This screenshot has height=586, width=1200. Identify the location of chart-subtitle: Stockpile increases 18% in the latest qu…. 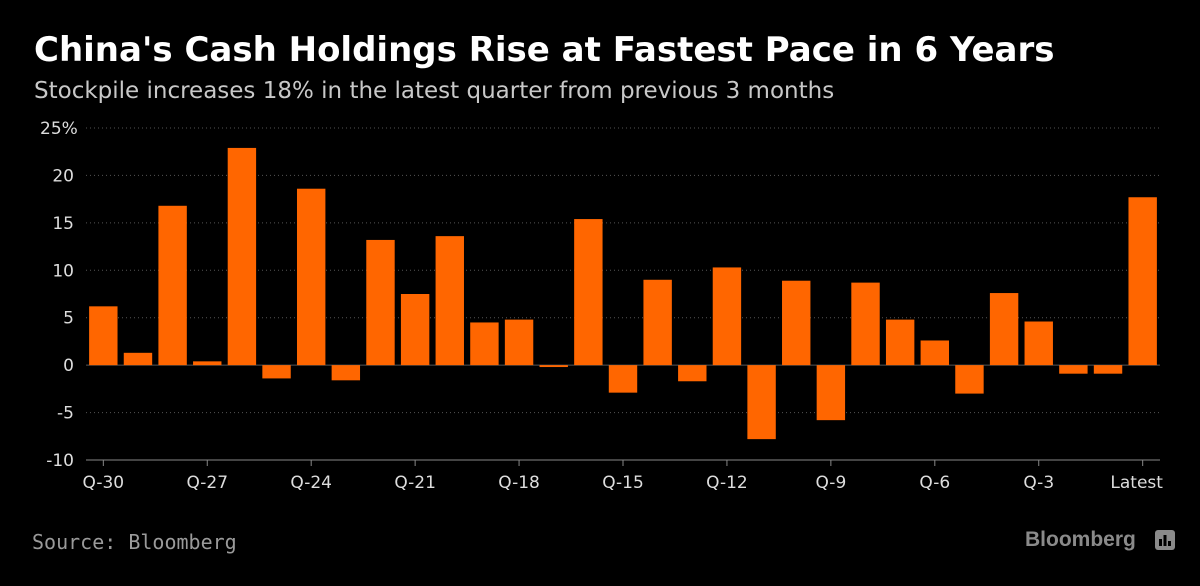
(434, 91).